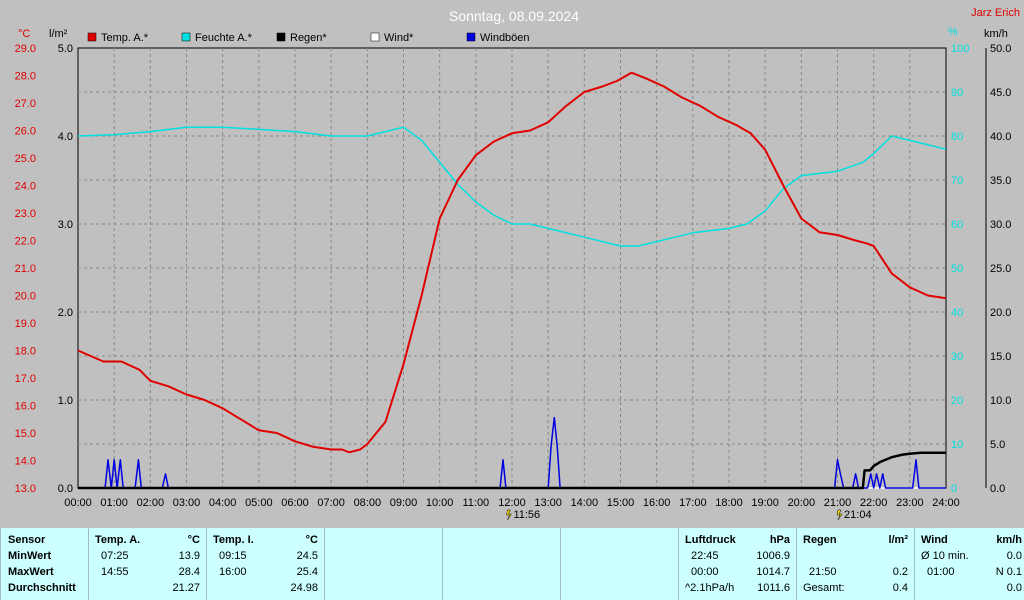 This screenshot has height=600, width=1024. What do you see at coordinates (773, 588) in the screenshot?
I see `pressure-avg-value: 1011.6` at bounding box center [773, 588].